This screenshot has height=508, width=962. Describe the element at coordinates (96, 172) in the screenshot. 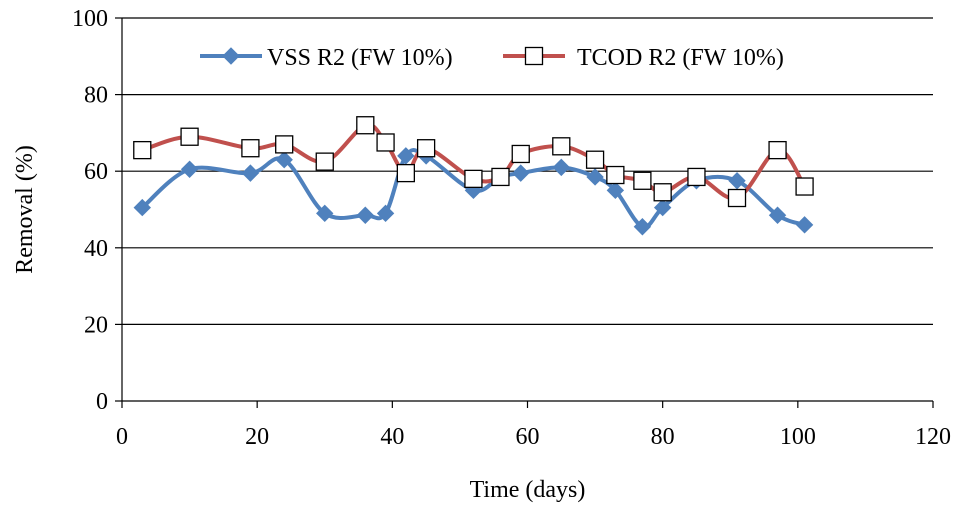

I see `y-tick-label: 60` at that location.